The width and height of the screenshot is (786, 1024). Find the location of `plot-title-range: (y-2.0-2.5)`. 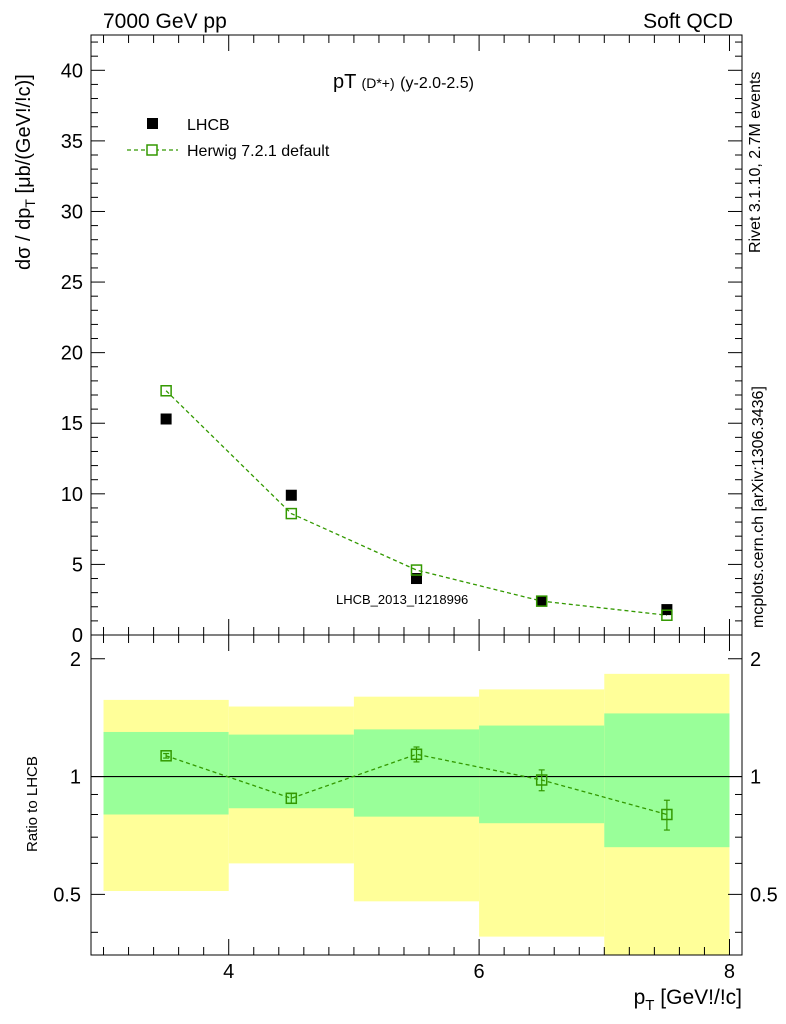

plot-title-range: (y-2.0-2.5) is located at coordinates (437, 83).